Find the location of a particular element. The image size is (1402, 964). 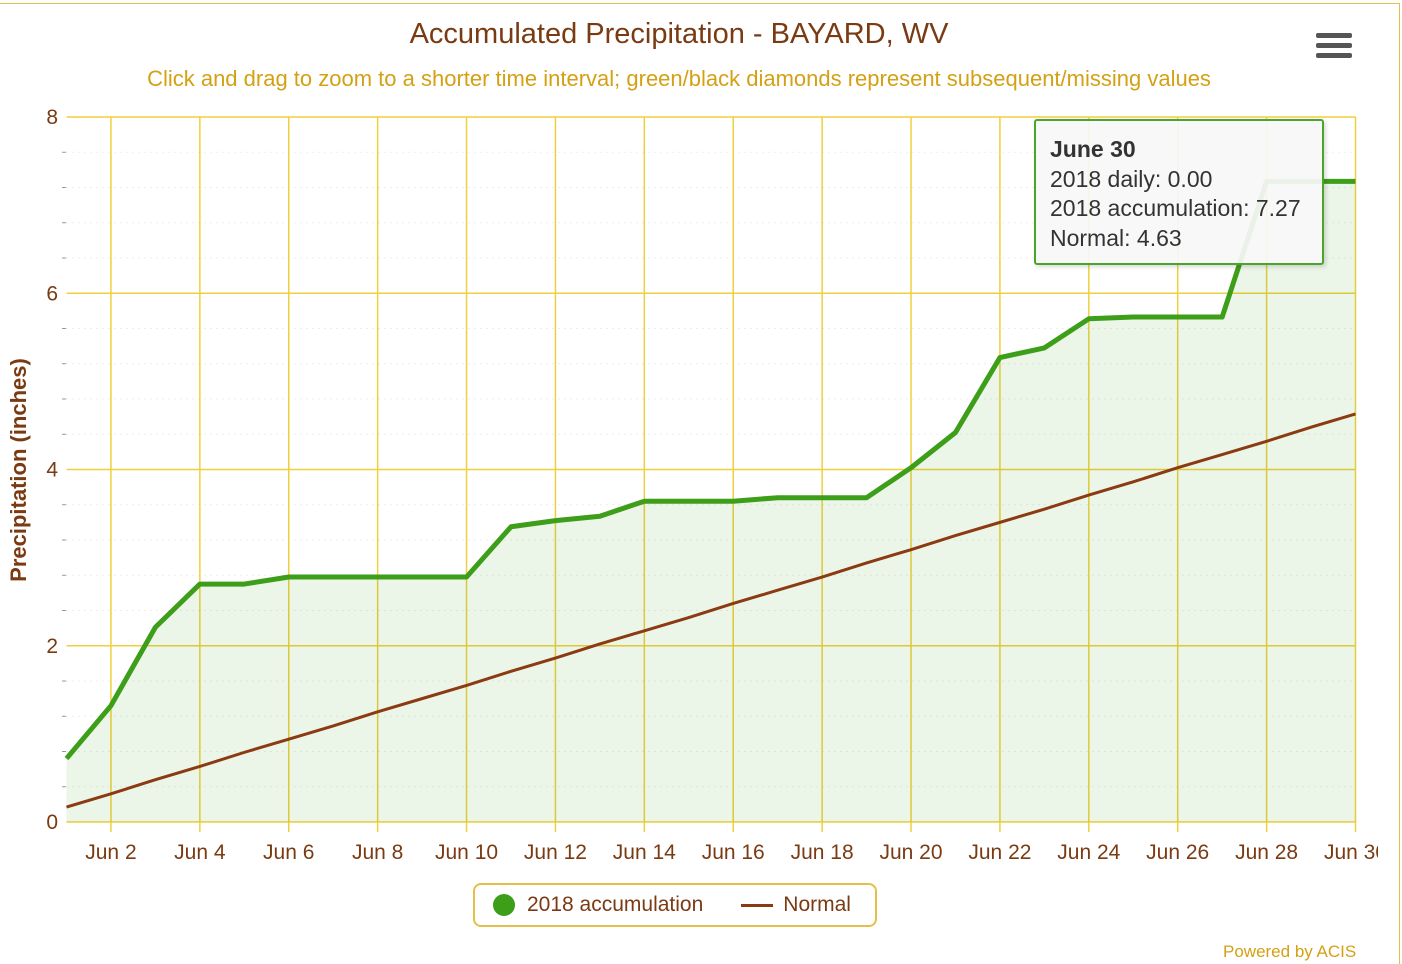

legend-item-normal: Normal is located at coordinates (777, 905).